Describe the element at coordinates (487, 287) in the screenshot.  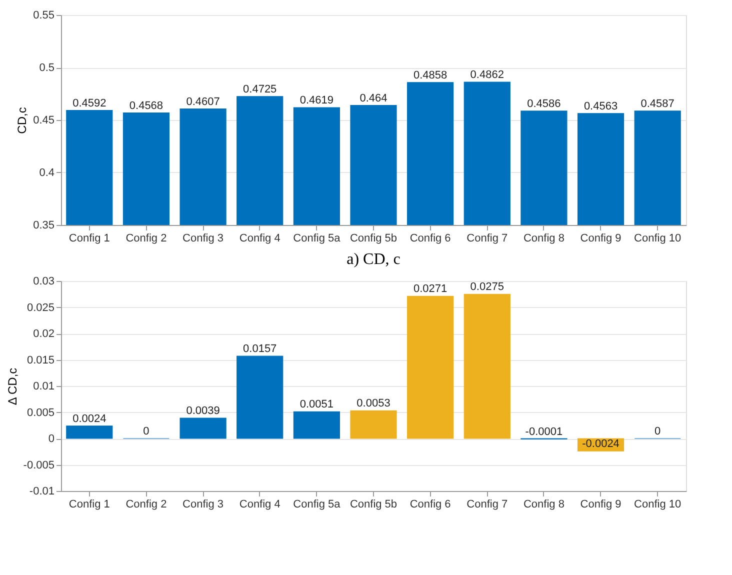
I see `data-label: 0.0275` at that location.